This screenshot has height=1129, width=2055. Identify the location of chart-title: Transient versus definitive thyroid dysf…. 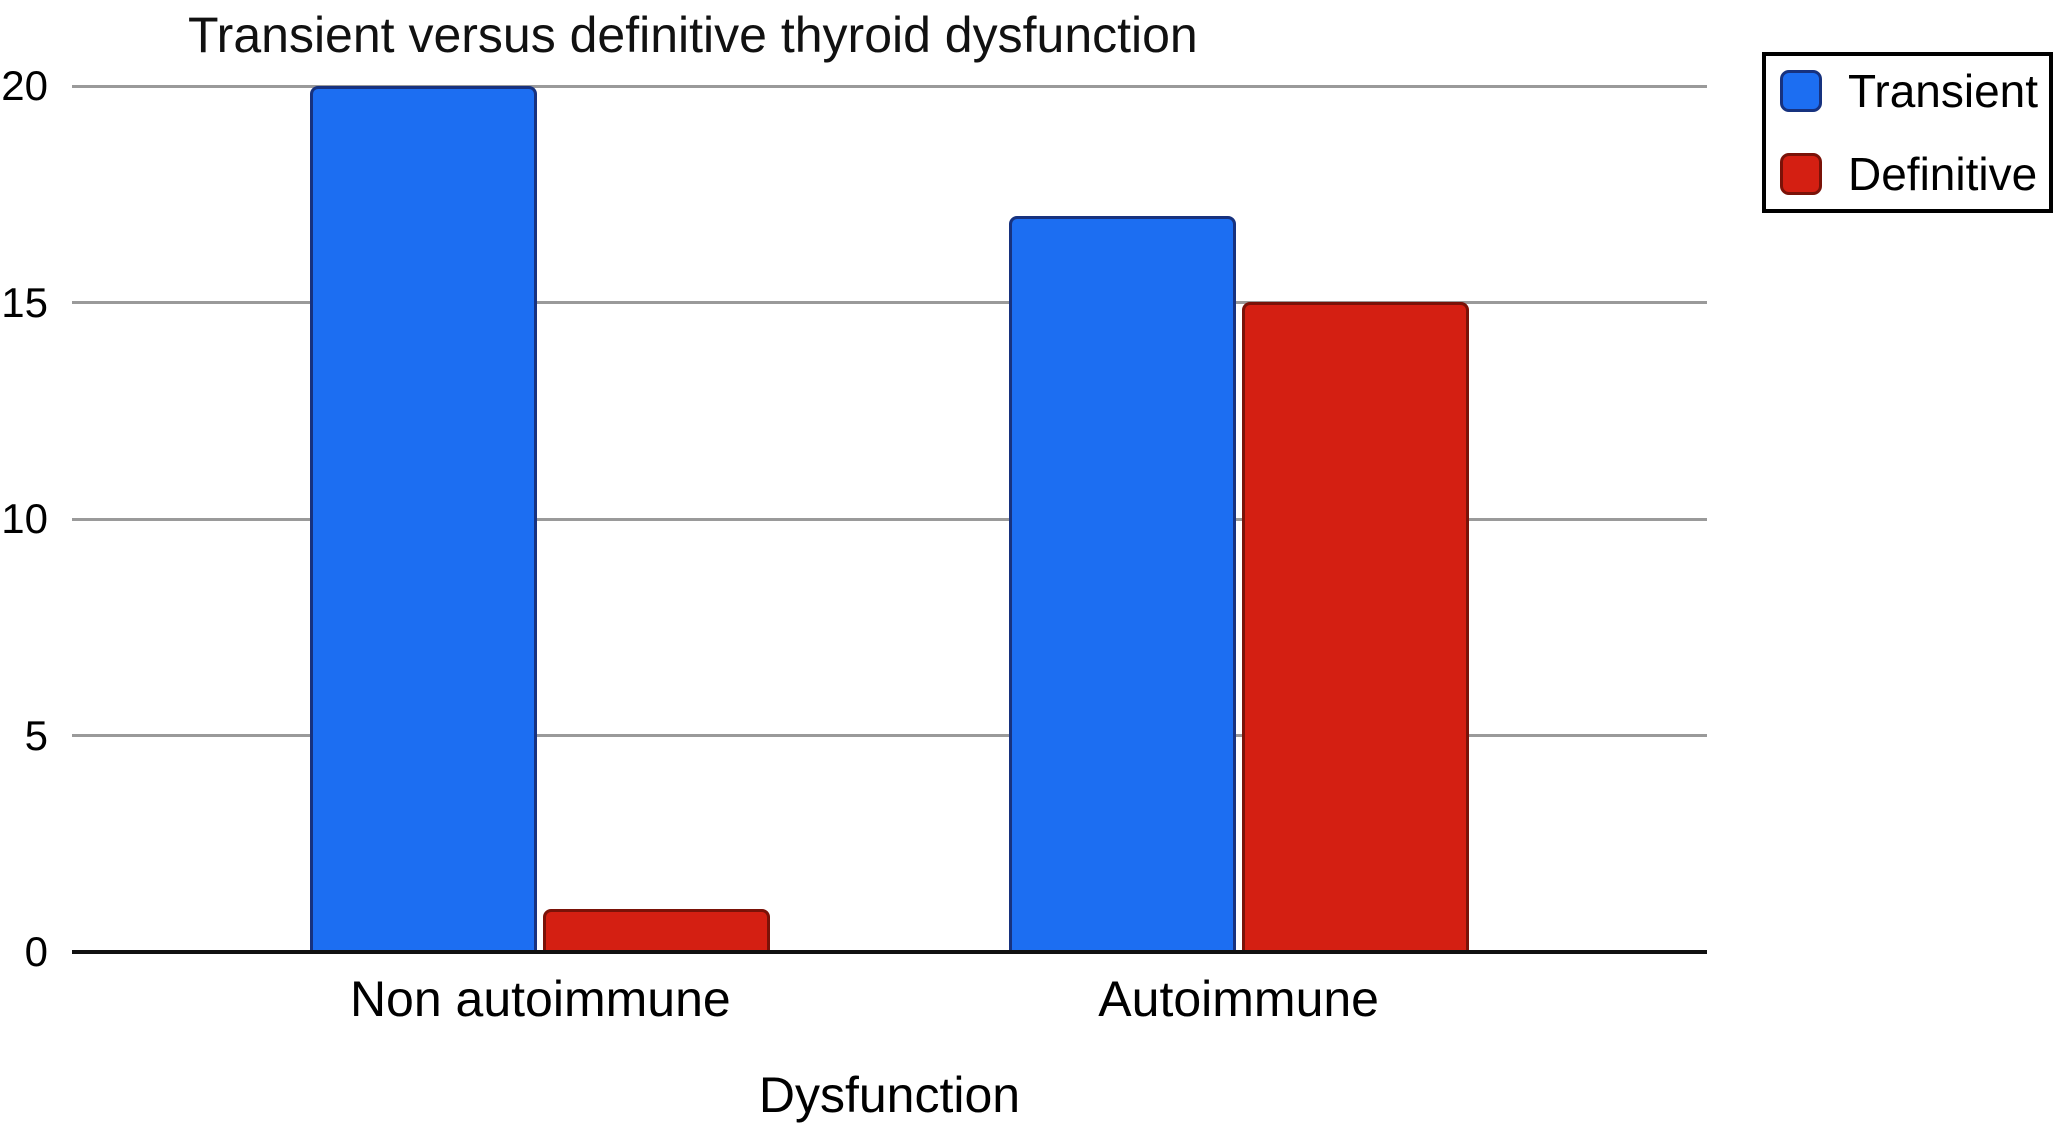
(693, 35).